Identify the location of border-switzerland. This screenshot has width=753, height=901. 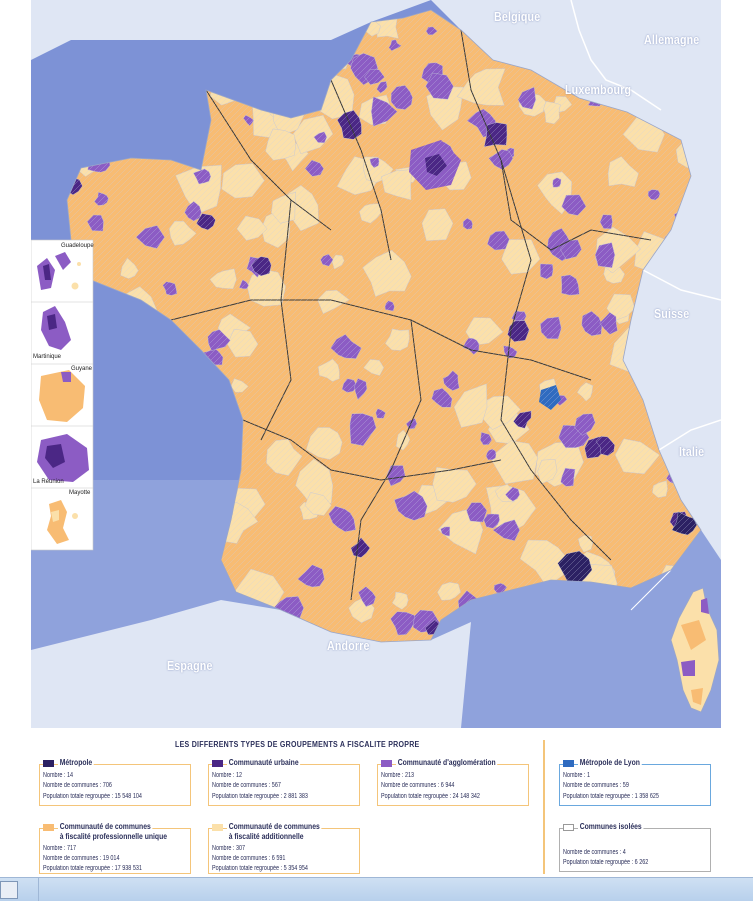
(682, 285).